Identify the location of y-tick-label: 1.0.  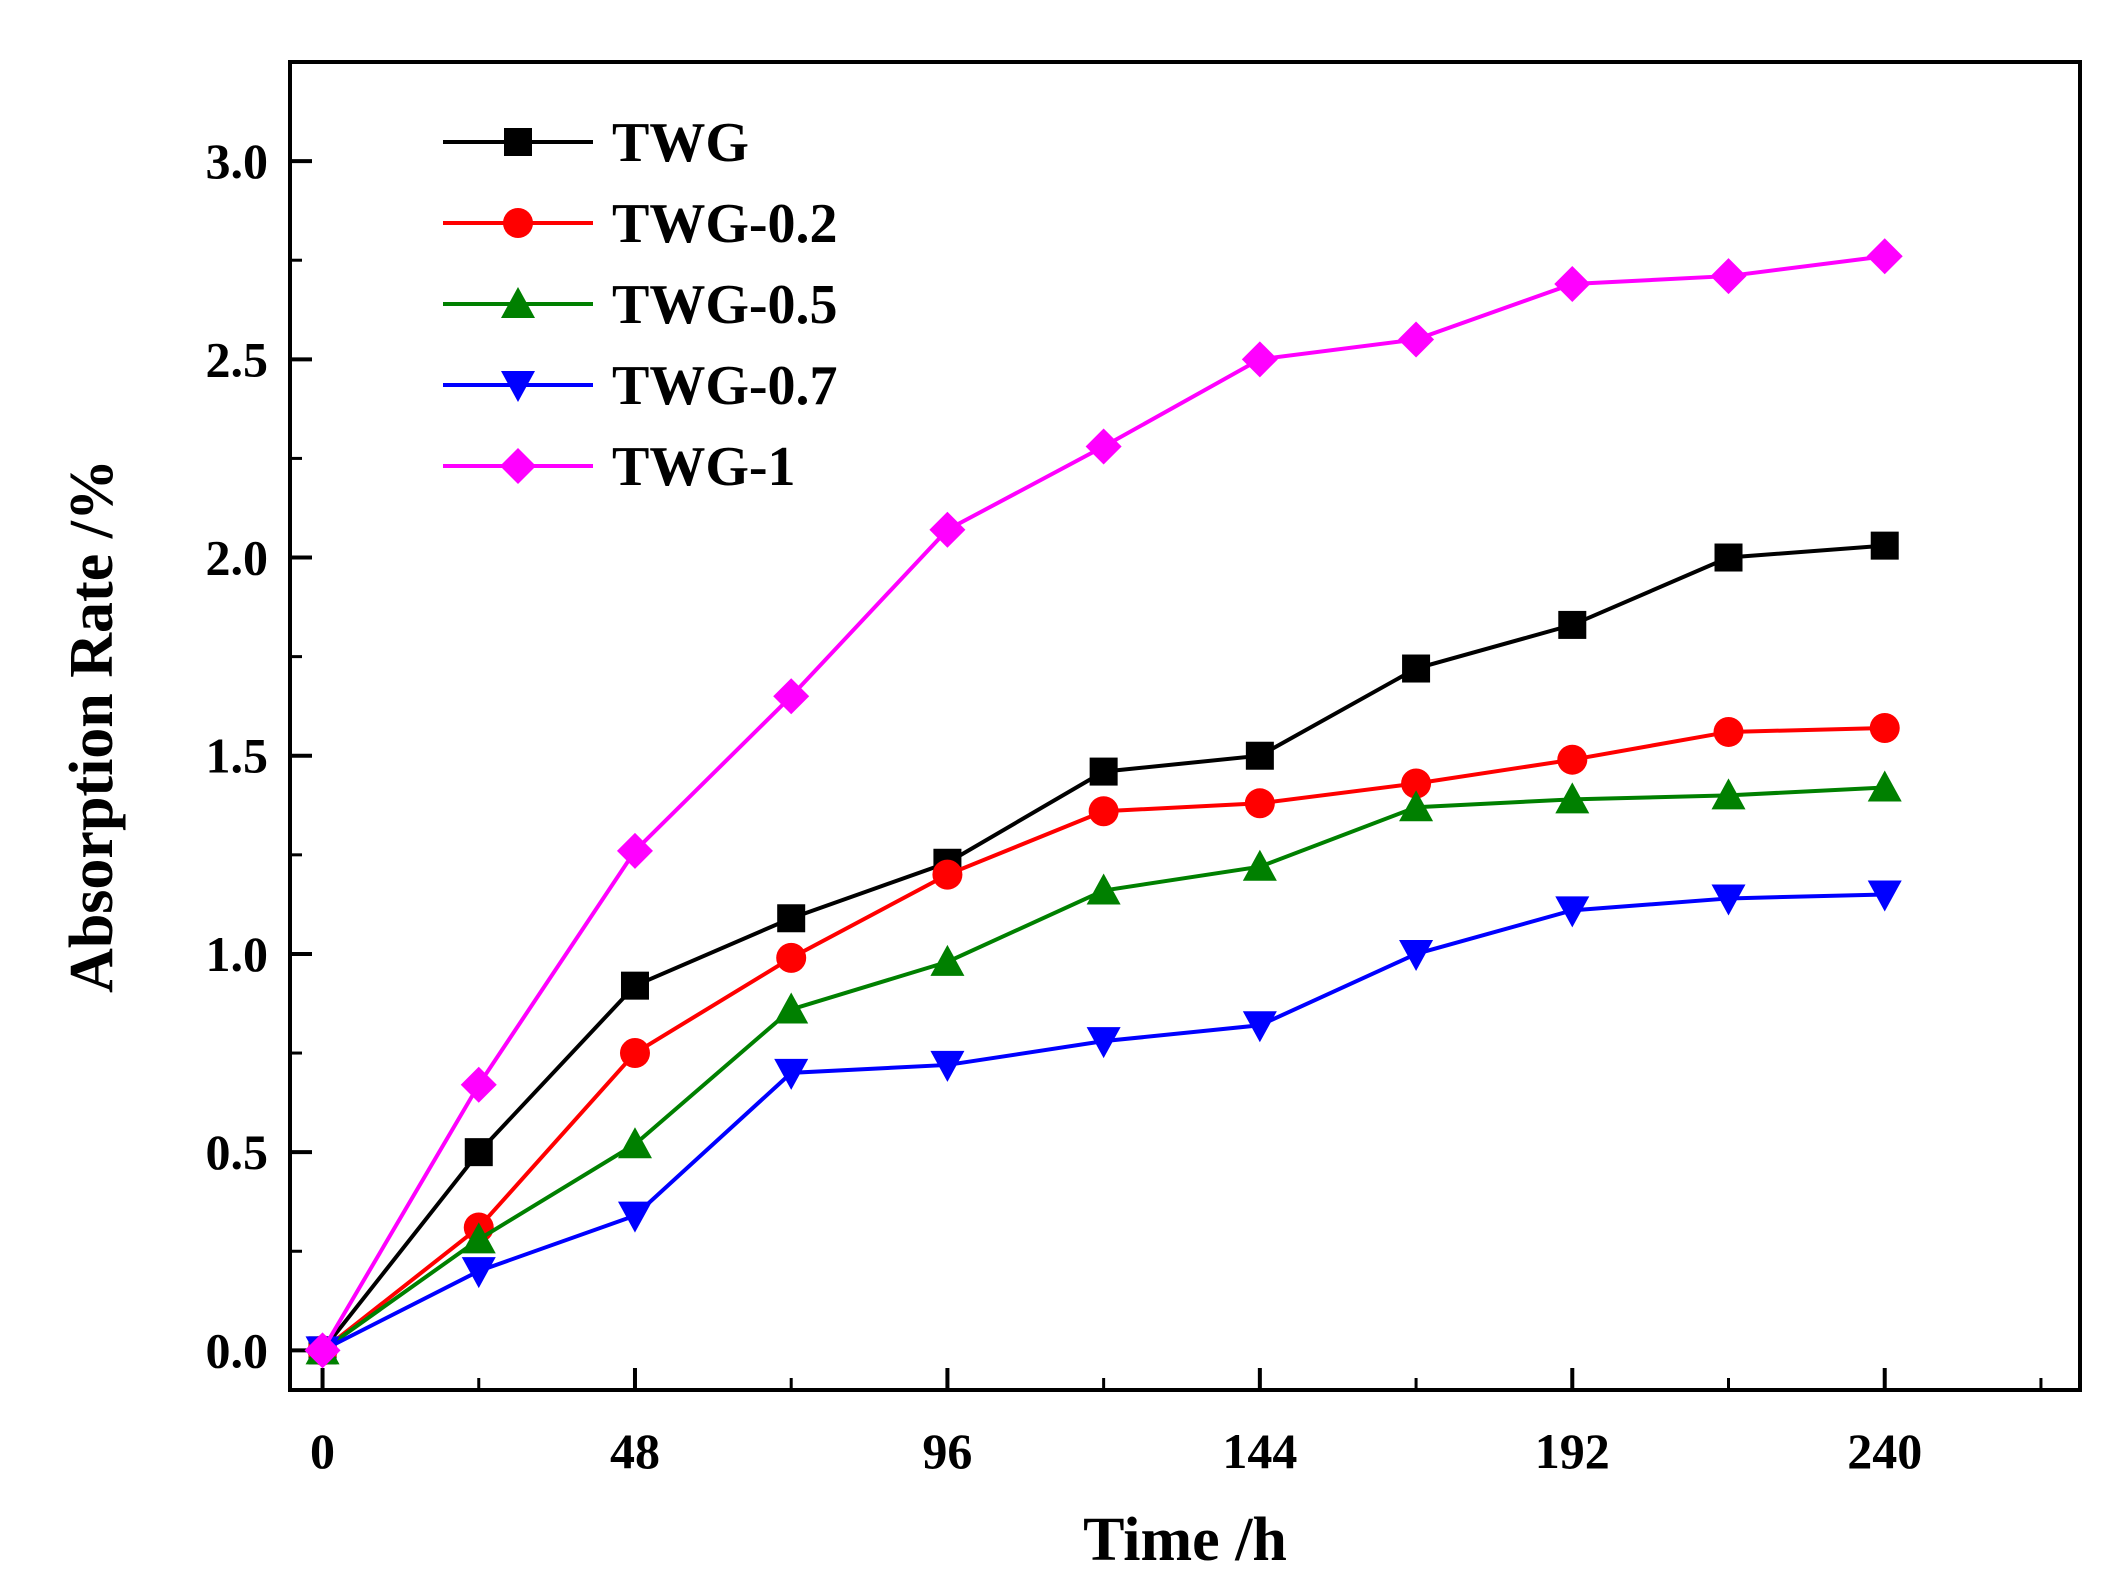
(237, 954).